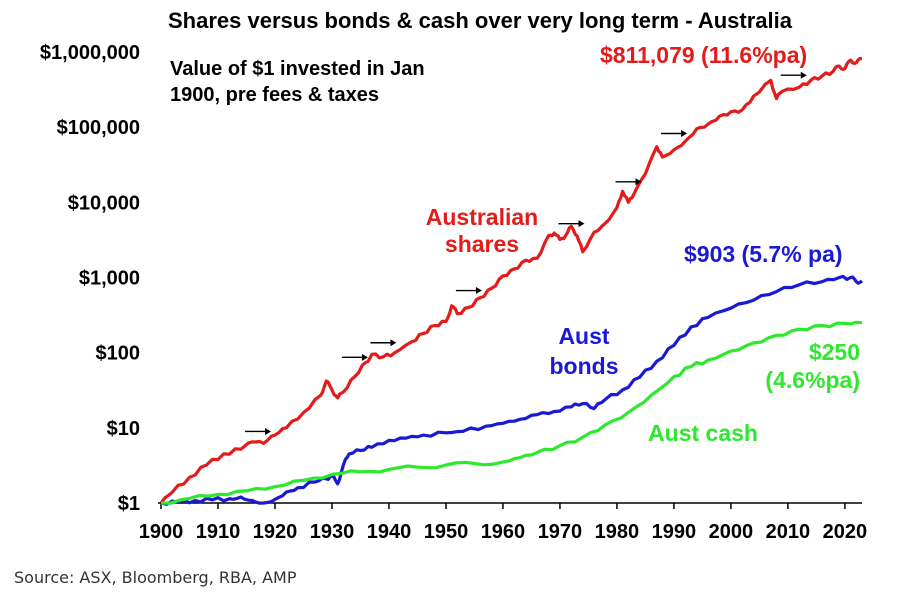  Describe the element at coordinates (104, 203) in the screenshot. I see `y-tick-label: $10,000` at that location.